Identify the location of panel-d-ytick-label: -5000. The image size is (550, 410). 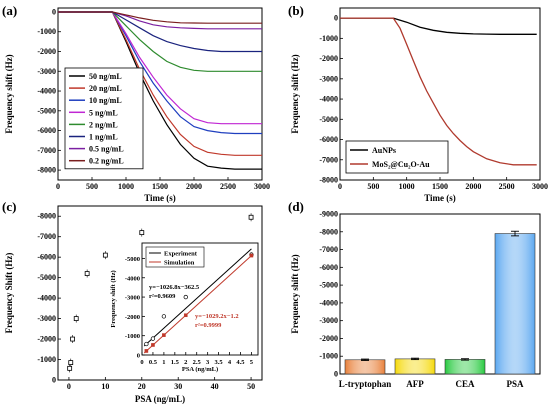
(328, 285).